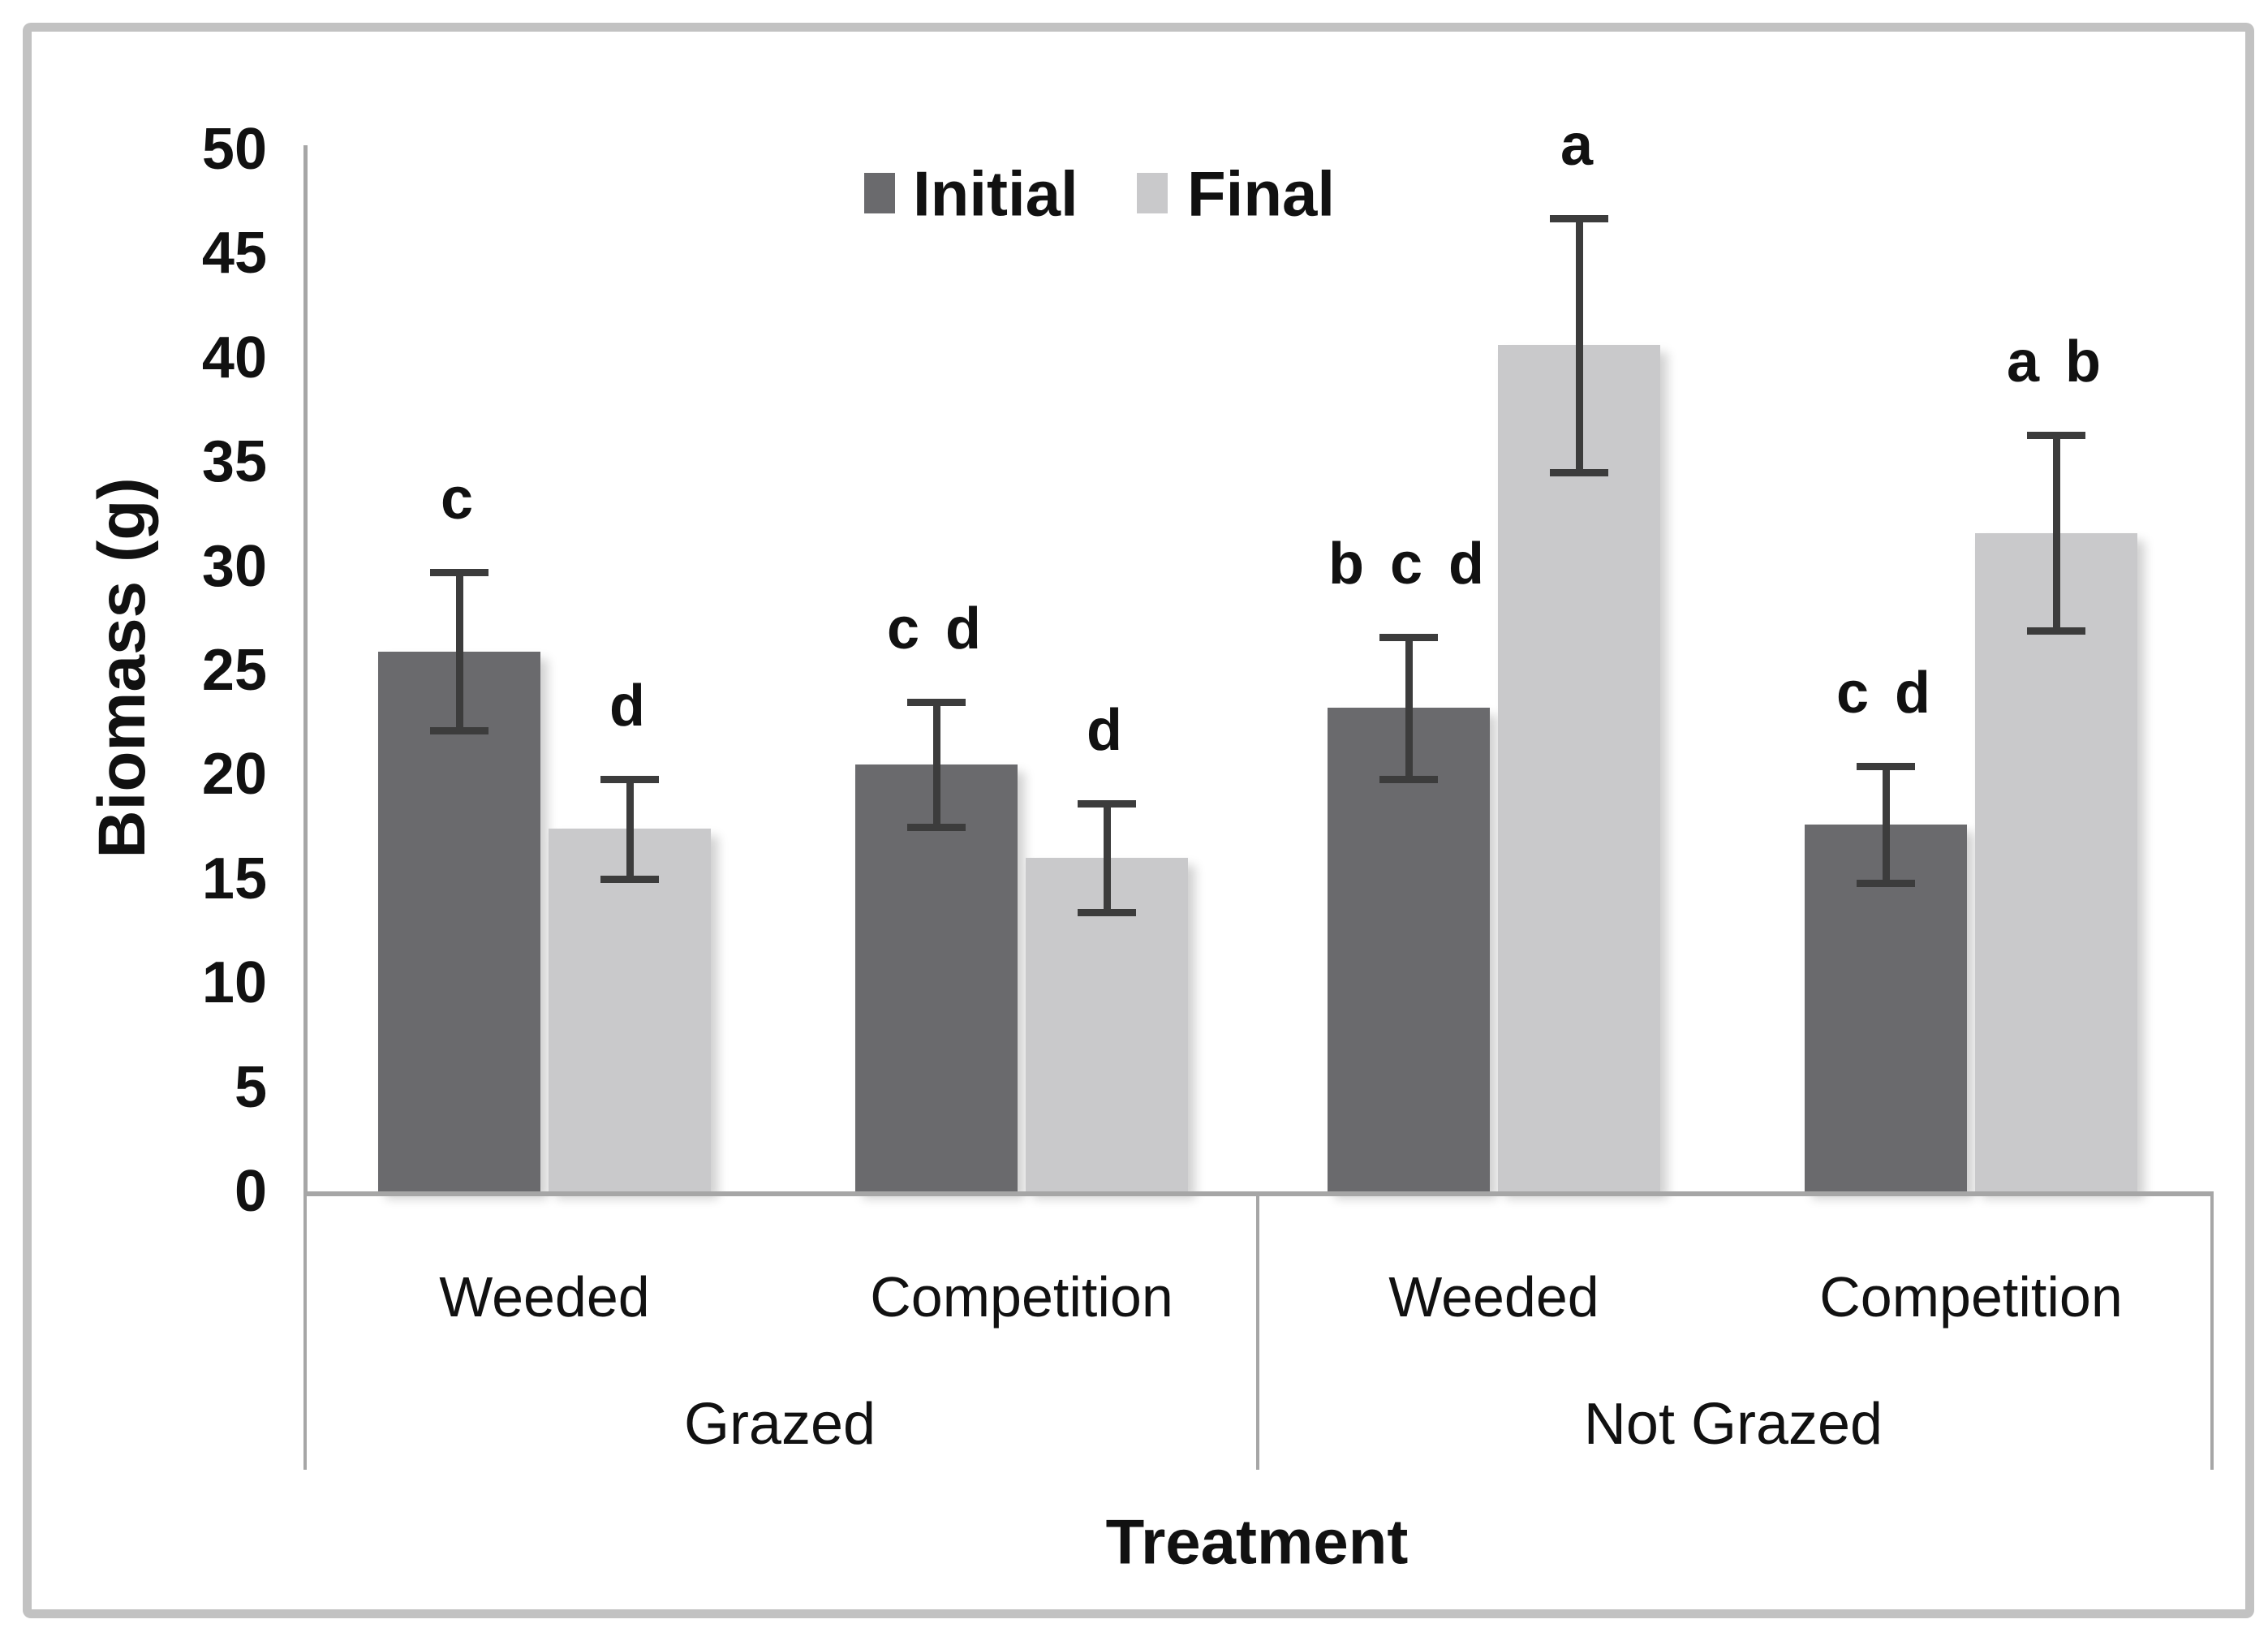 This screenshot has width=2268, height=1628. I want to click on y-tick-label: 50, so click(234, 149).